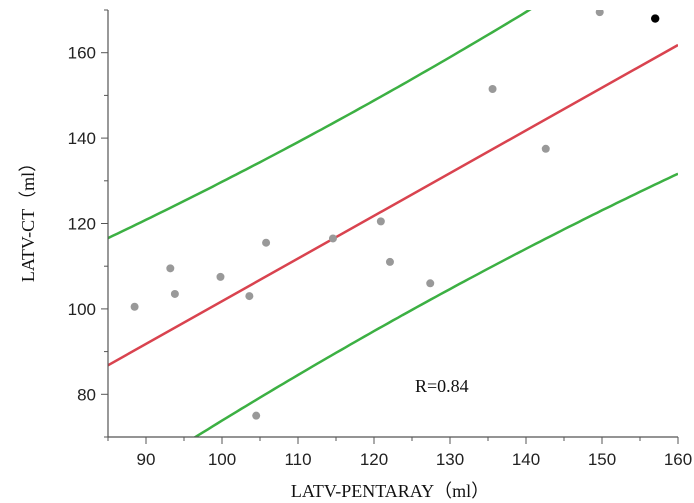 Image resolution: width=694 pixels, height=503 pixels. I want to click on annotation-r: R=0.84, so click(442, 386).